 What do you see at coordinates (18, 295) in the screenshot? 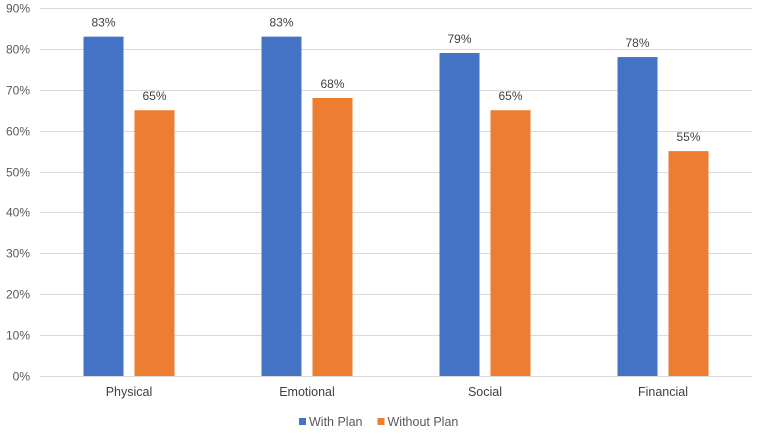
I see `y-tick-label: 20%` at bounding box center [18, 295].